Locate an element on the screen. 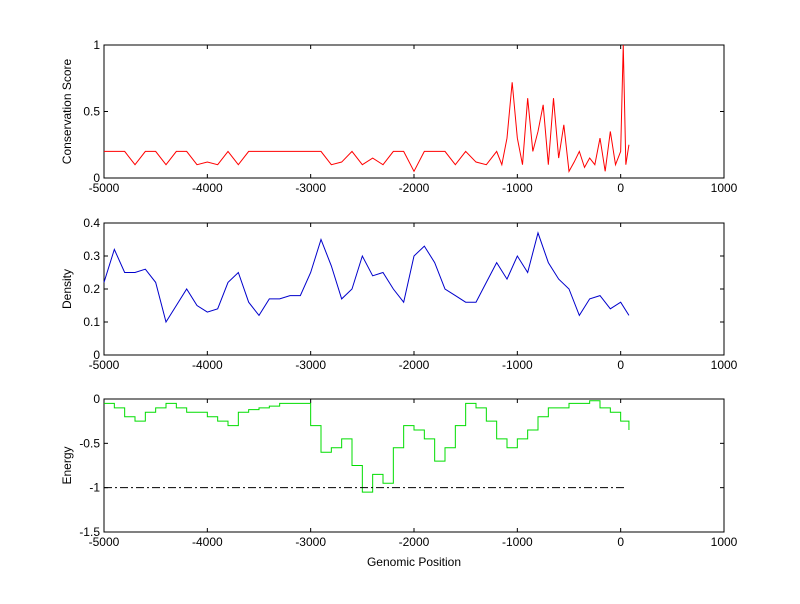  y-tick-label: -0.5 is located at coordinates (89, 443).